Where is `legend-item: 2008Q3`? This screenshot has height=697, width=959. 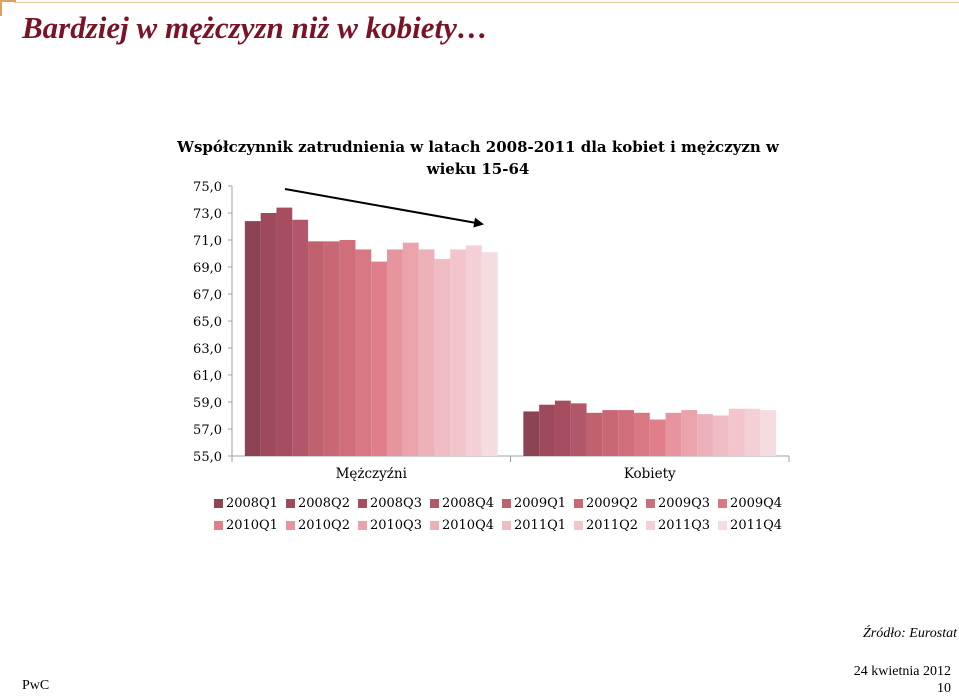
legend-item: 2008Q3 is located at coordinates (389, 503).